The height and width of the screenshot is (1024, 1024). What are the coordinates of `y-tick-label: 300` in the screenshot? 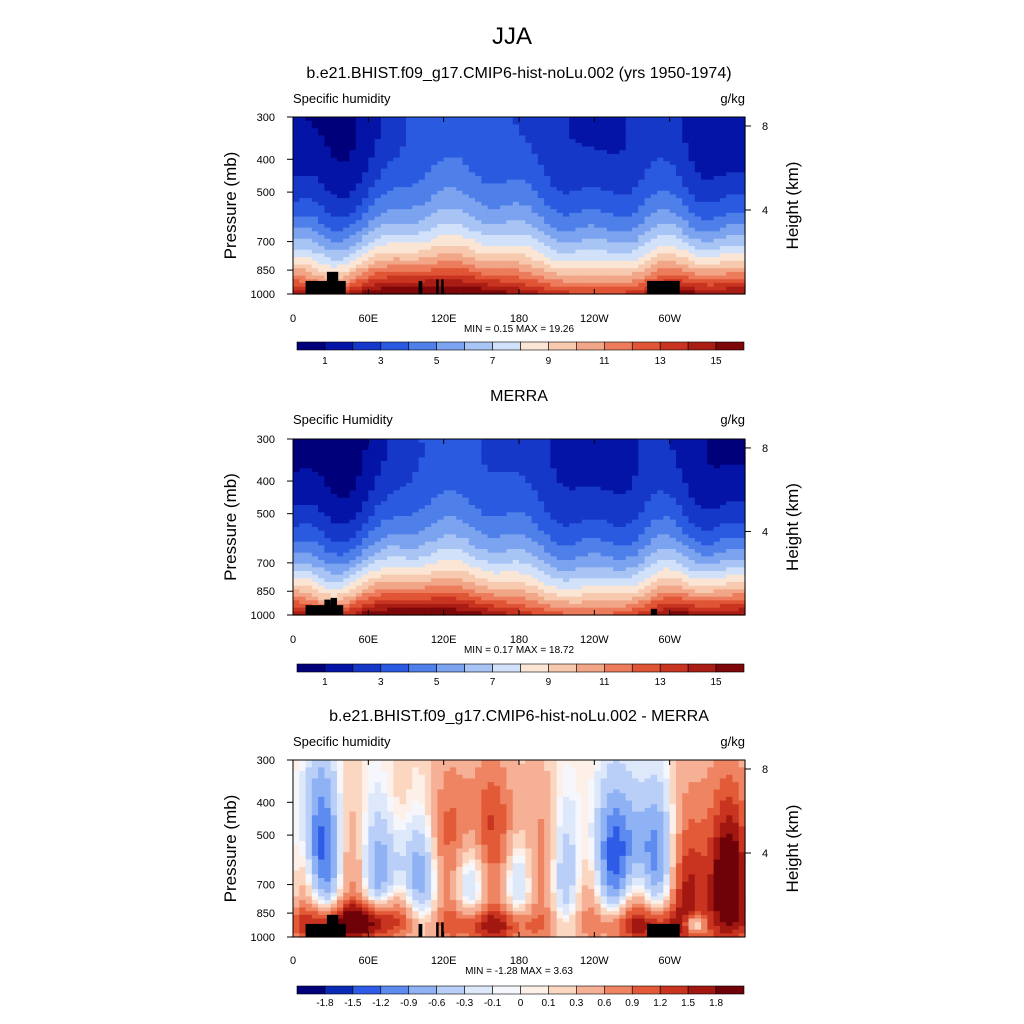 It's located at (266, 118).